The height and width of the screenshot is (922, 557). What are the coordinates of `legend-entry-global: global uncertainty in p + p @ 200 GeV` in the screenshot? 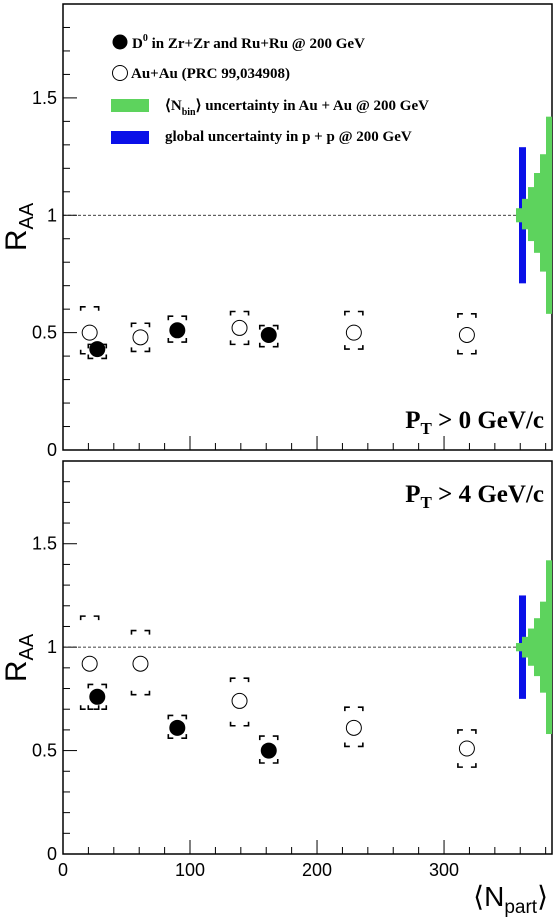 It's located at (288, 137).